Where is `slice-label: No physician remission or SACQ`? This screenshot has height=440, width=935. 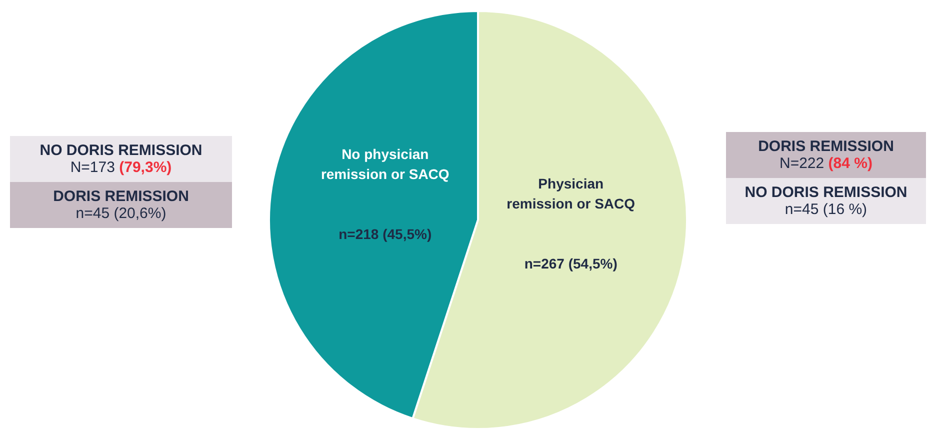 slice-label: No physician remission or SACQ is located at coordinates (385, 164).